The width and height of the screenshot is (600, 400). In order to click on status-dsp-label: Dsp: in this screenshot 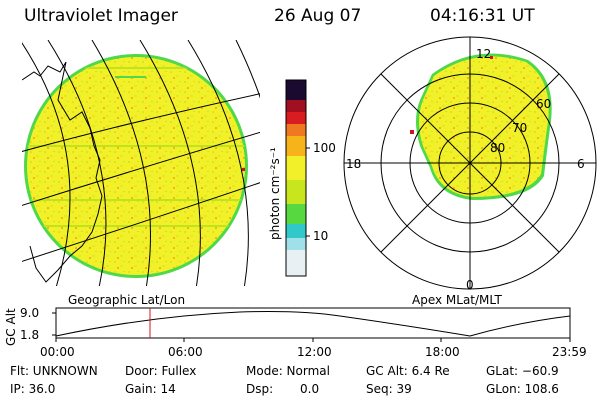, I will do `click(259, 389)`.